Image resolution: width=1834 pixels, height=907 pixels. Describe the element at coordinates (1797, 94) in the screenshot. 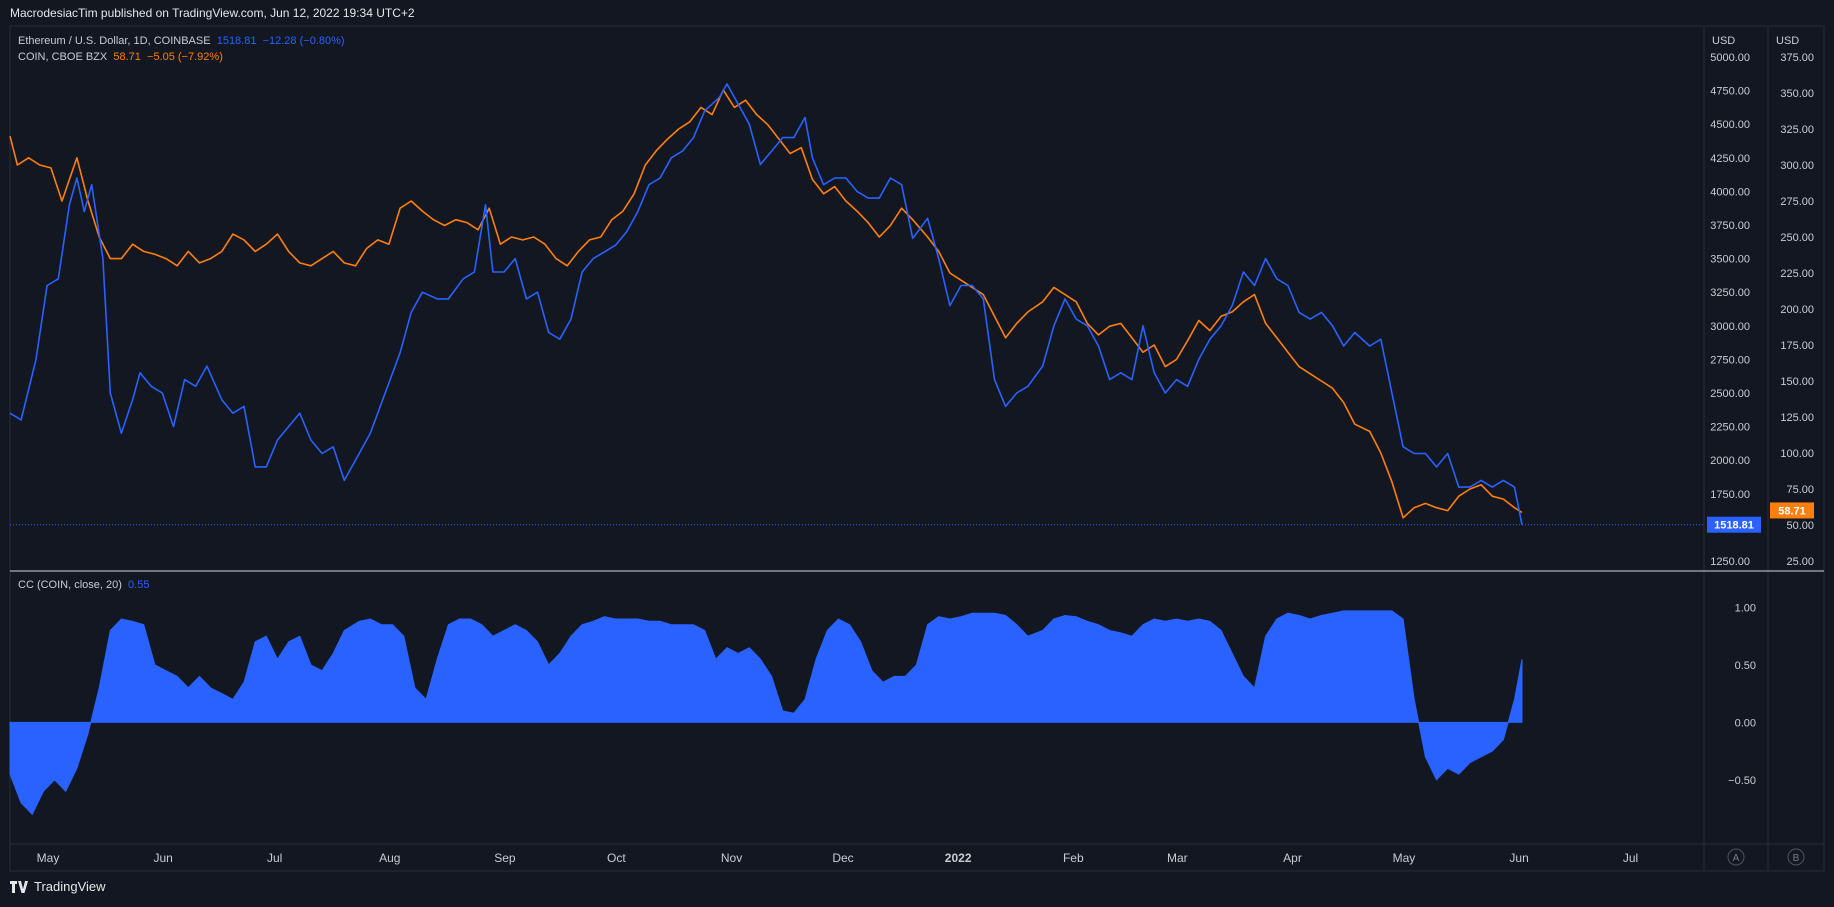

I see `right-axis-tick: 350.00` at that location.